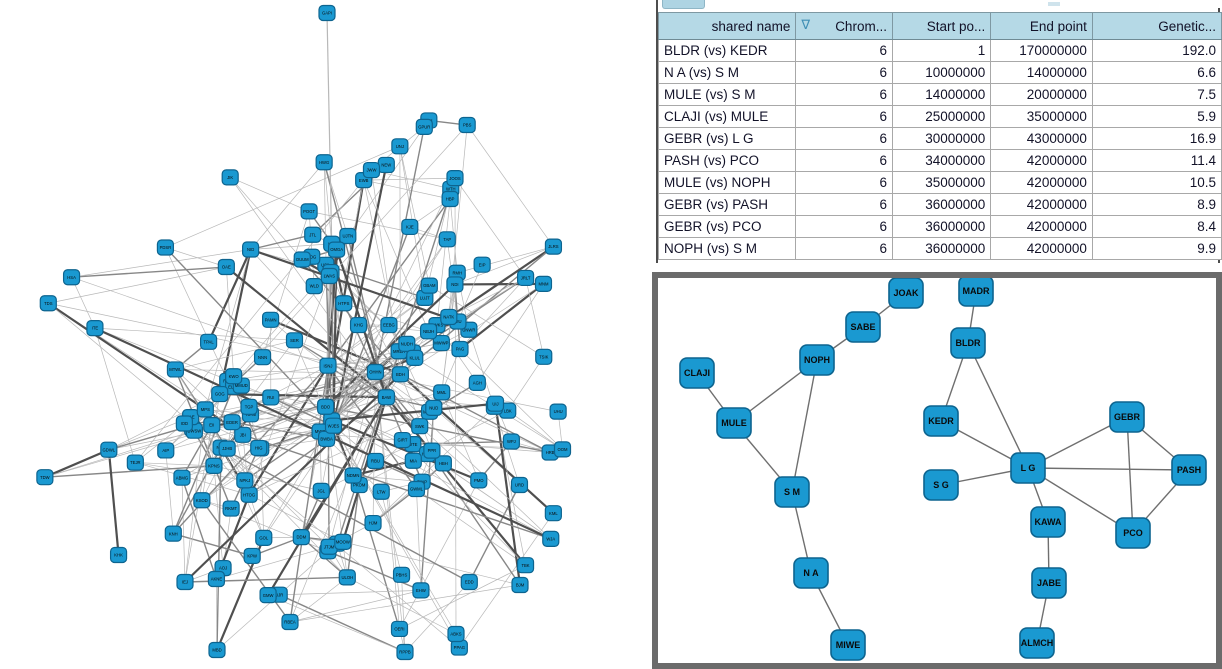  Describe the element at coordinates (347, 577) in the screenshot. I see `network-node: ULOH` at that location.